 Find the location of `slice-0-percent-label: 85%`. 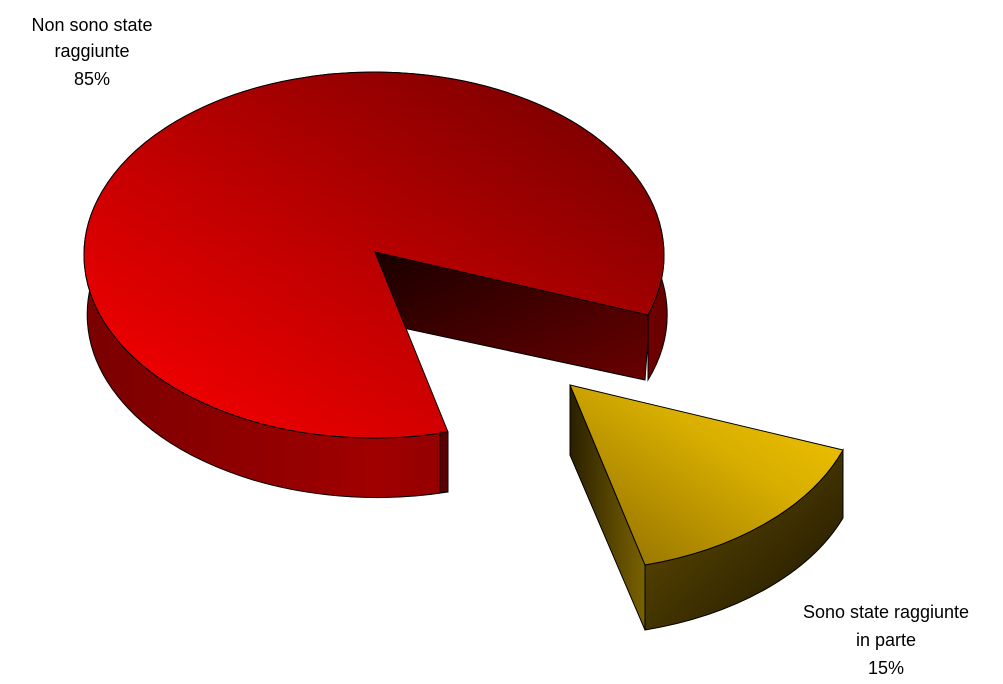

slice-0-percent-label: 85% is located at coordinates (92, 79).